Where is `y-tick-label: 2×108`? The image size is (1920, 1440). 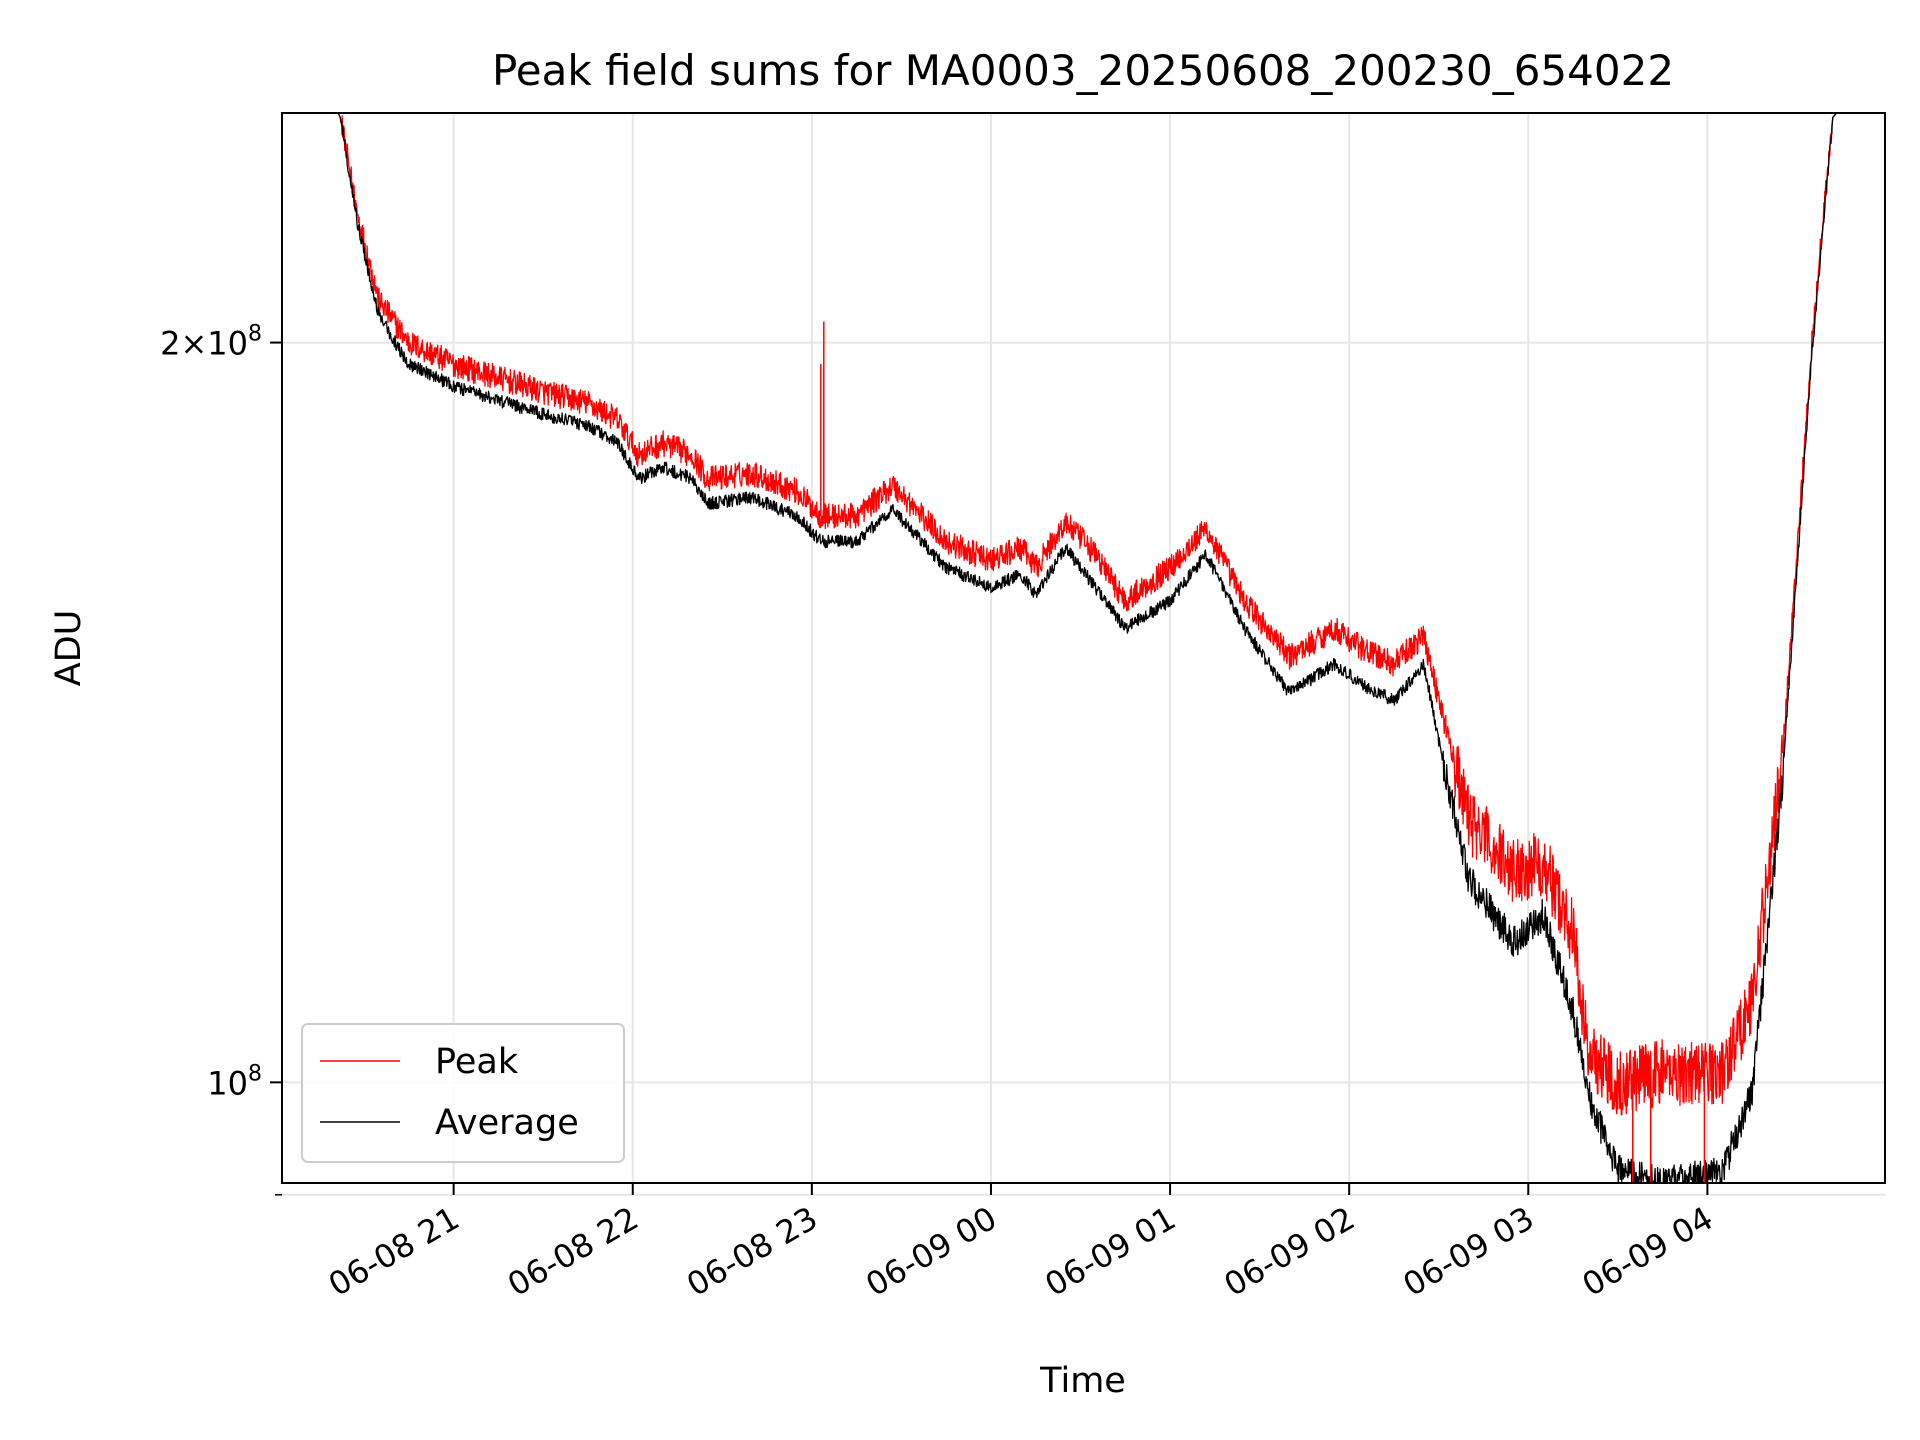 y-tick-label: 2×108 is located at coordinates (211, 342).